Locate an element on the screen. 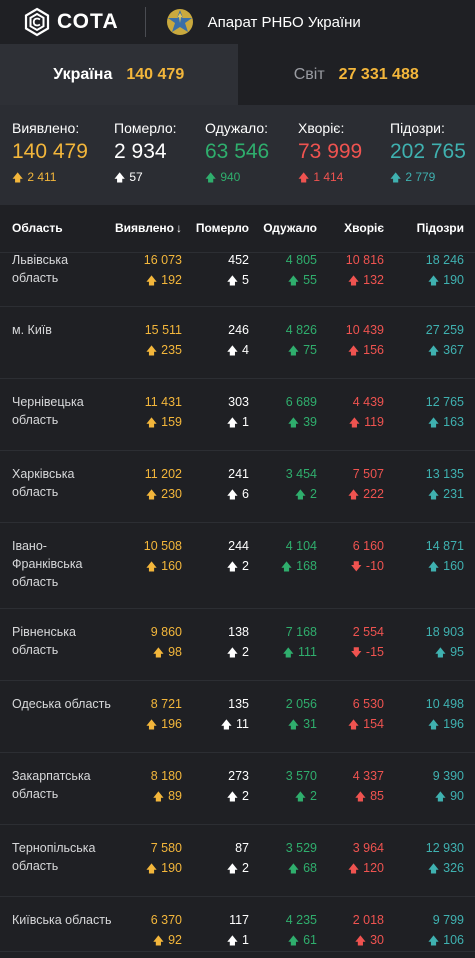 This screenshot has height=958, width=475. th-died: Померло is located at coordinates (222, 228).